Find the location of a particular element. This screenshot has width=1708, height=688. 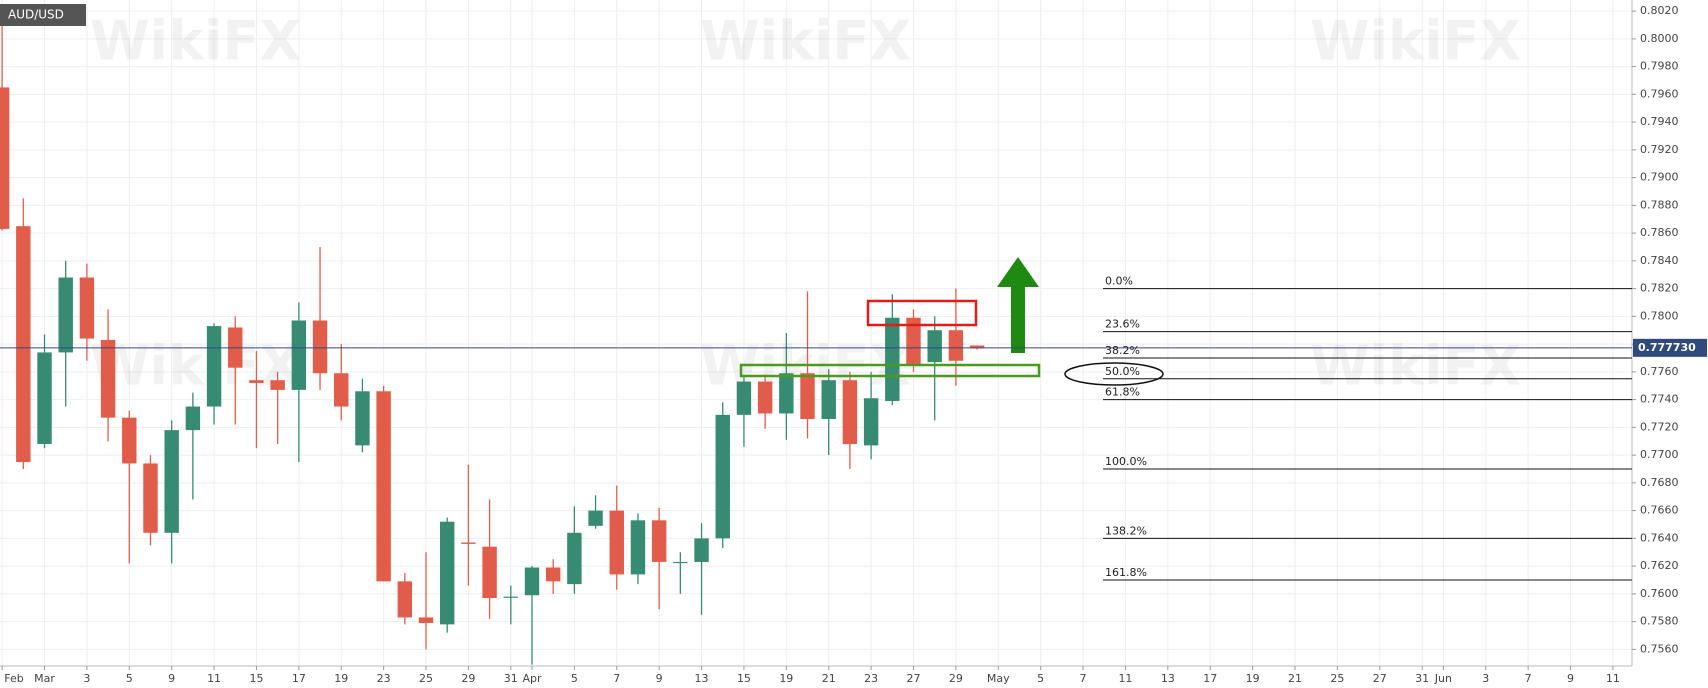

fib-label: 23.6% is located at coordinates (1122, 324).